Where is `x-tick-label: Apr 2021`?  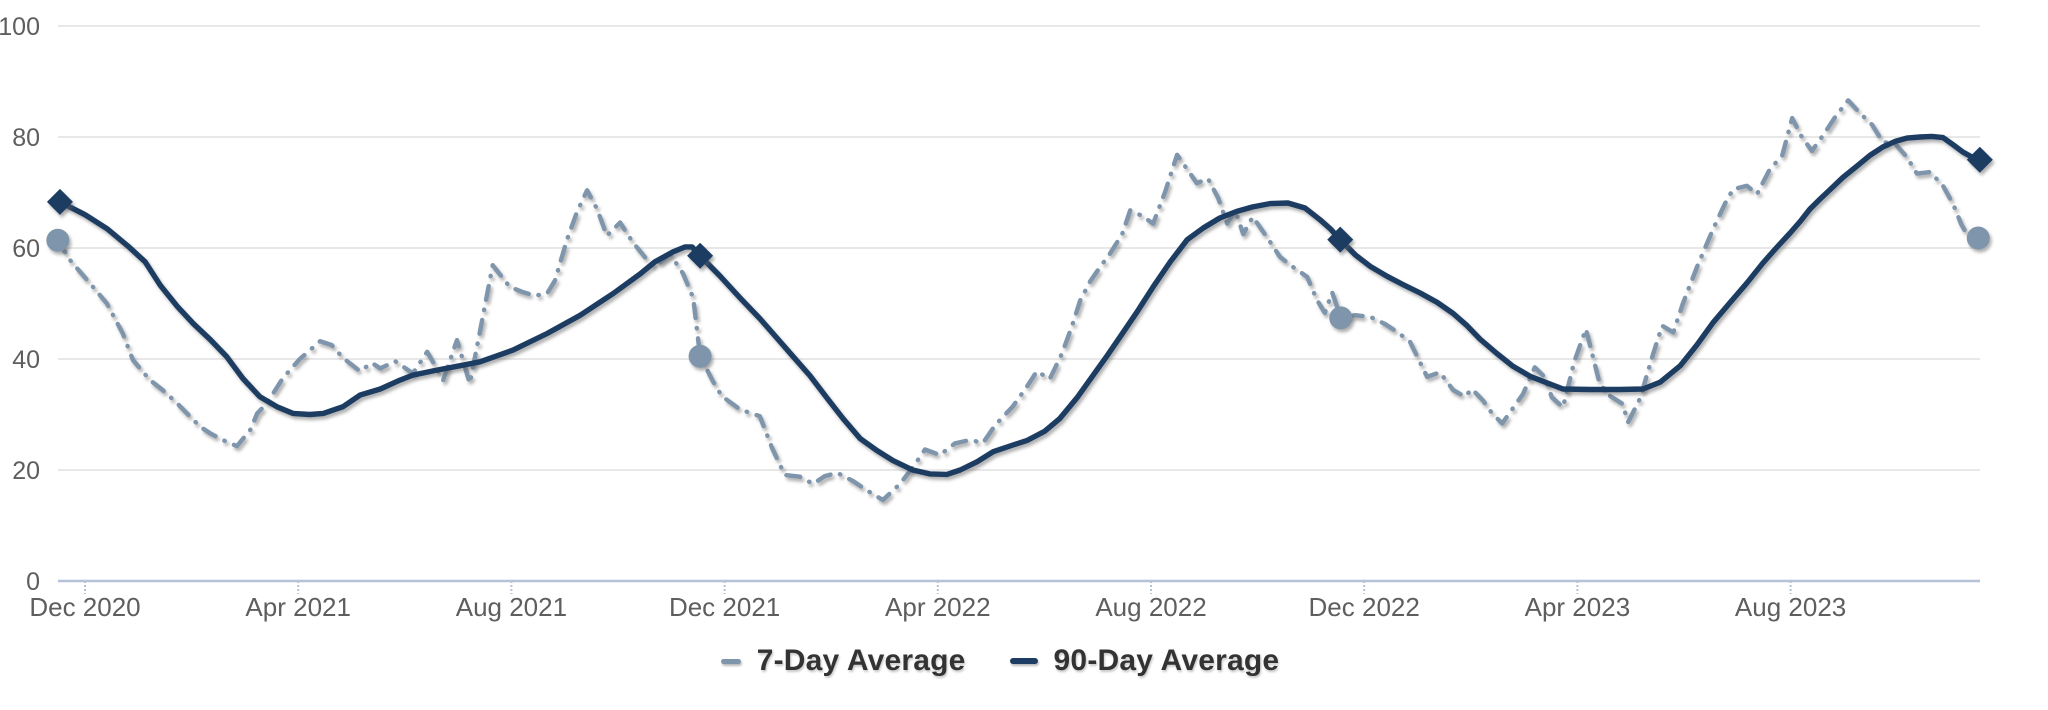
x-tick-label: Apr 2021 is located at coordinates (298, 607).